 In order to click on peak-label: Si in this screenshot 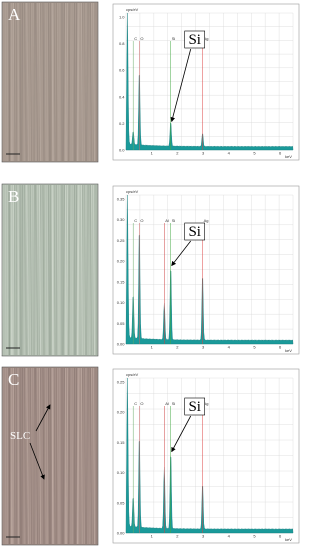, I will do `click(174, 220)`.